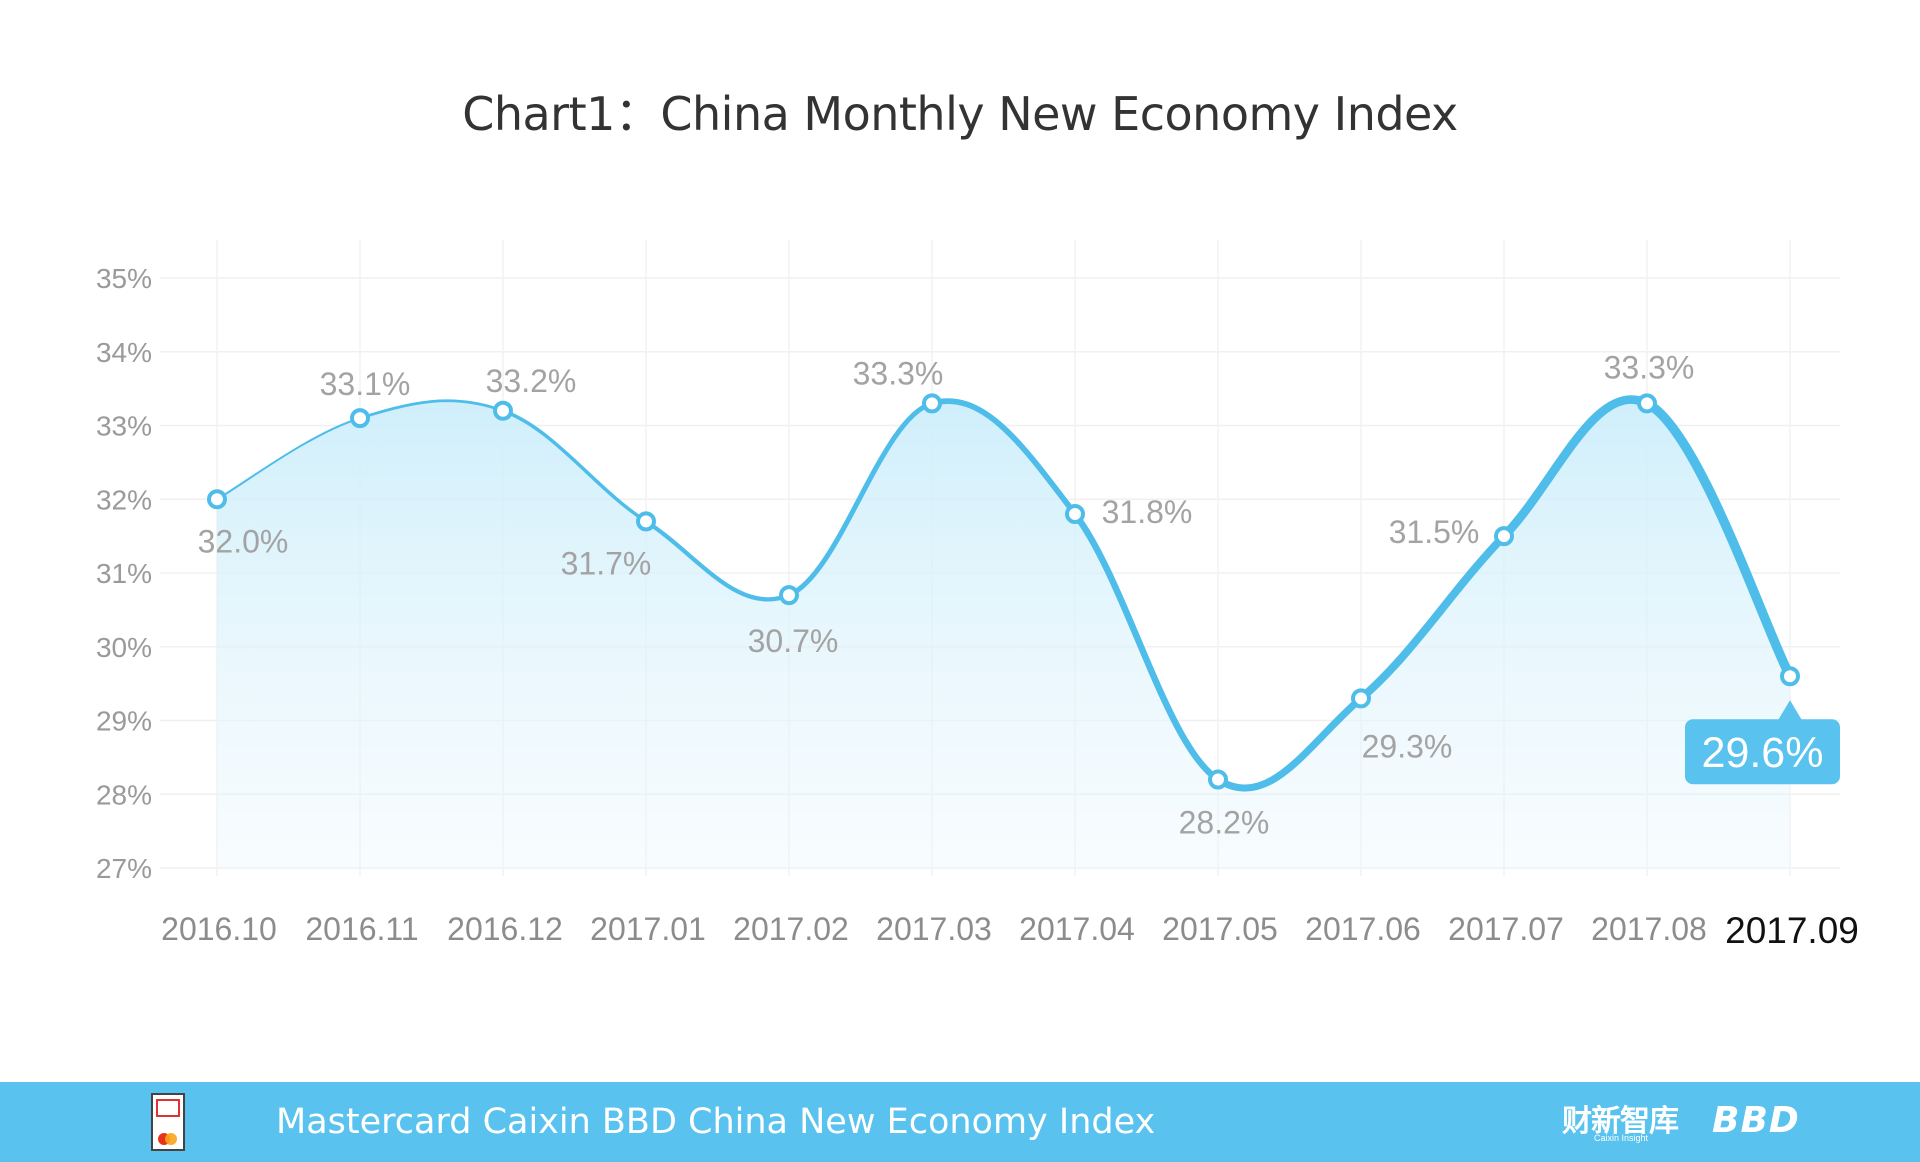 This screenshot has width=1920, height=1162. Describe the element at coordinates (124, 721) in the screenshot. I see `y-tick-label: 29%` at that location.